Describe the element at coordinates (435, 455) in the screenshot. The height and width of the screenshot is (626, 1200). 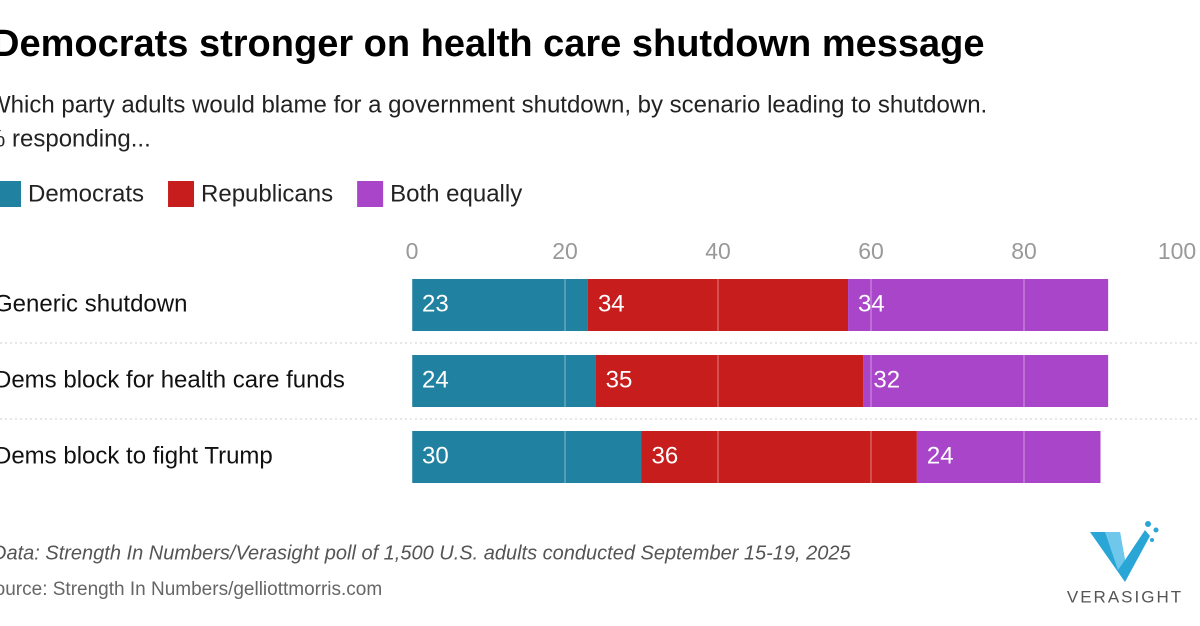
I see `value-label: 30` at that location.